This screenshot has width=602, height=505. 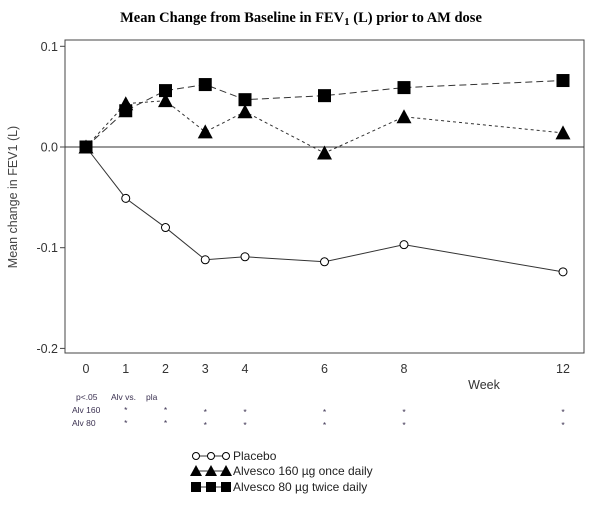 I want to click on x-axis-label: Week, so click(x=484, y=385).